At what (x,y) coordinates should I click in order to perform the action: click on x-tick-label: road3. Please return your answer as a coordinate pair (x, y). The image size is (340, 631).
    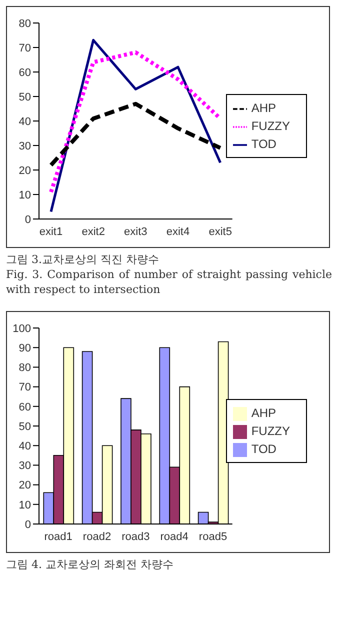
    Looking at the image, I should click on (136, 536).